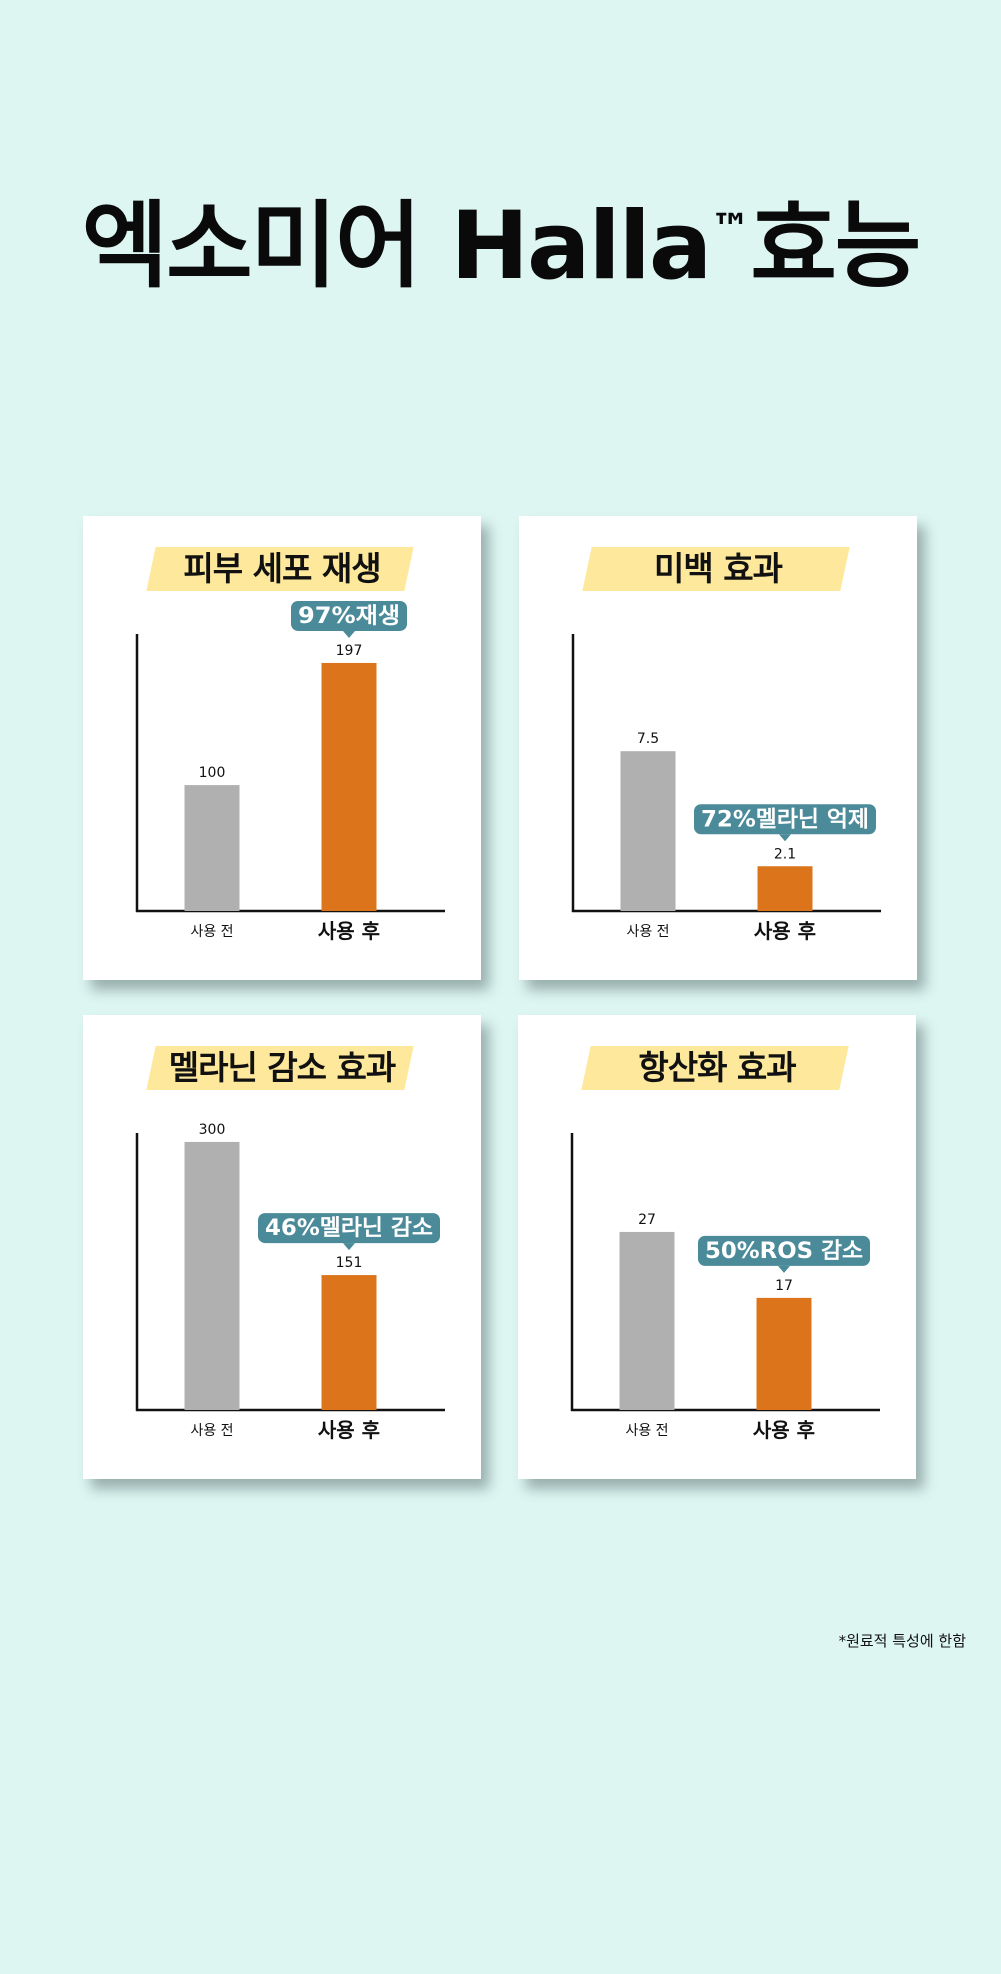 The image size is (1001, 1974). I want to click on chart-title: 멜라닌 감소 효과, so click(282, 1067).